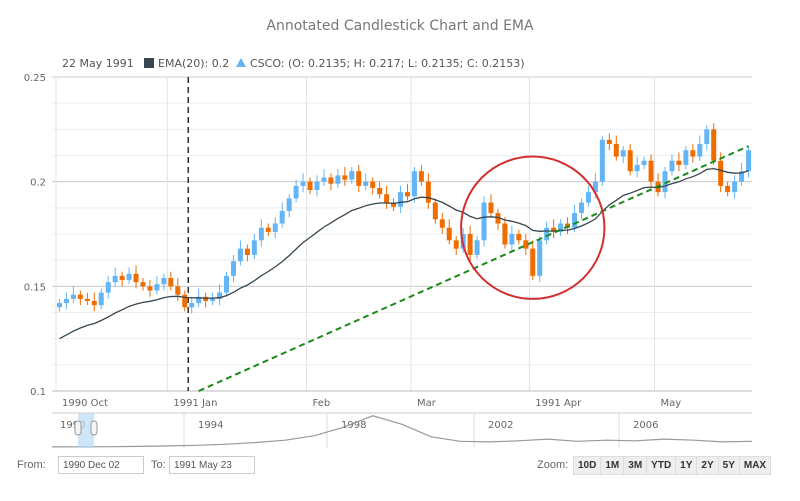  I want to click on to-label: To:, so click(158, 465).